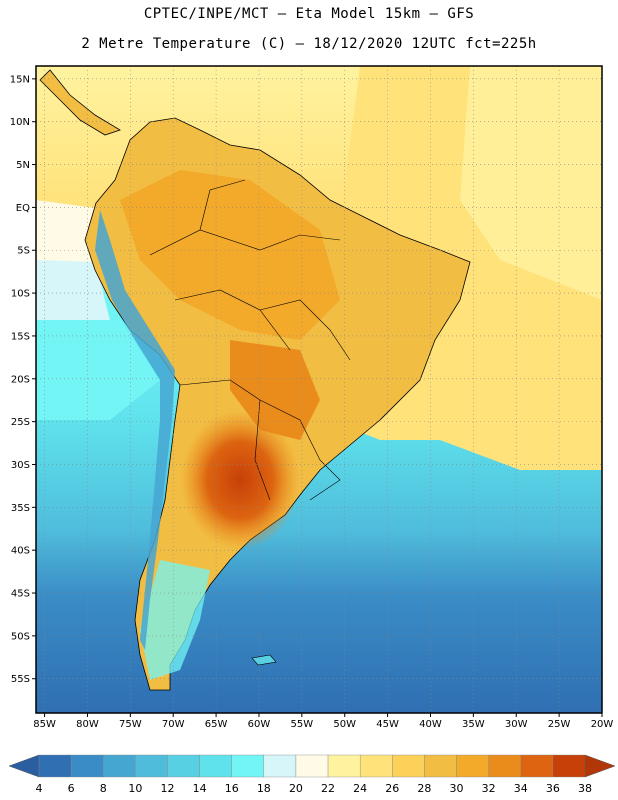 This screenshot has height=800, width=618. I want to click on colorbar-label: 30, so click(457, 788).